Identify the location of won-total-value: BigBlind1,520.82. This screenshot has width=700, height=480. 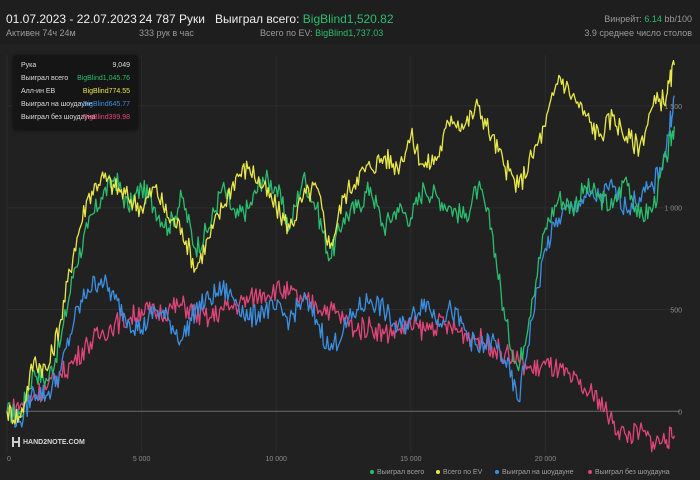
(348, 19).